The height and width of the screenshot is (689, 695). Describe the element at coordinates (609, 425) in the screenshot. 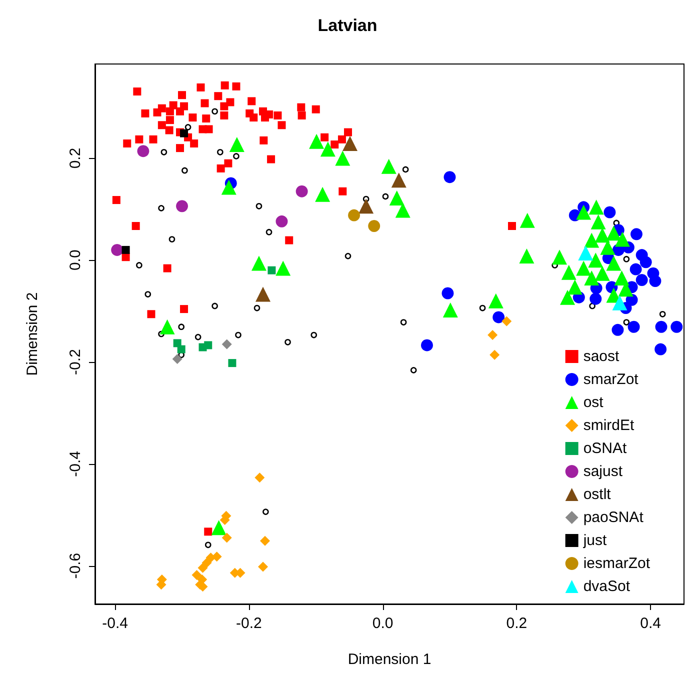

I see `legend-label: smirdEt` at that location.